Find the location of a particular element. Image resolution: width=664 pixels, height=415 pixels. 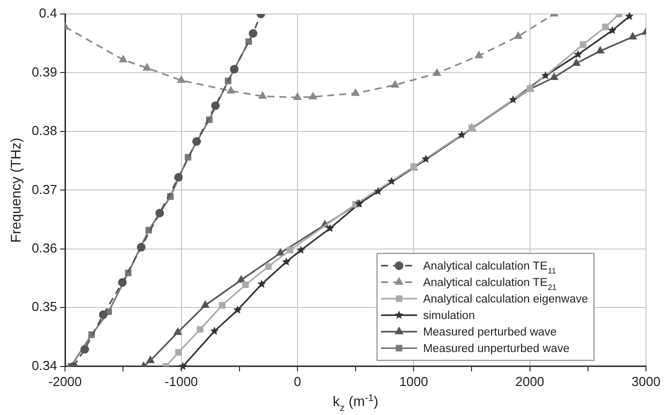

y-tick-label: 0.4 is located at coordinates (48, 13).